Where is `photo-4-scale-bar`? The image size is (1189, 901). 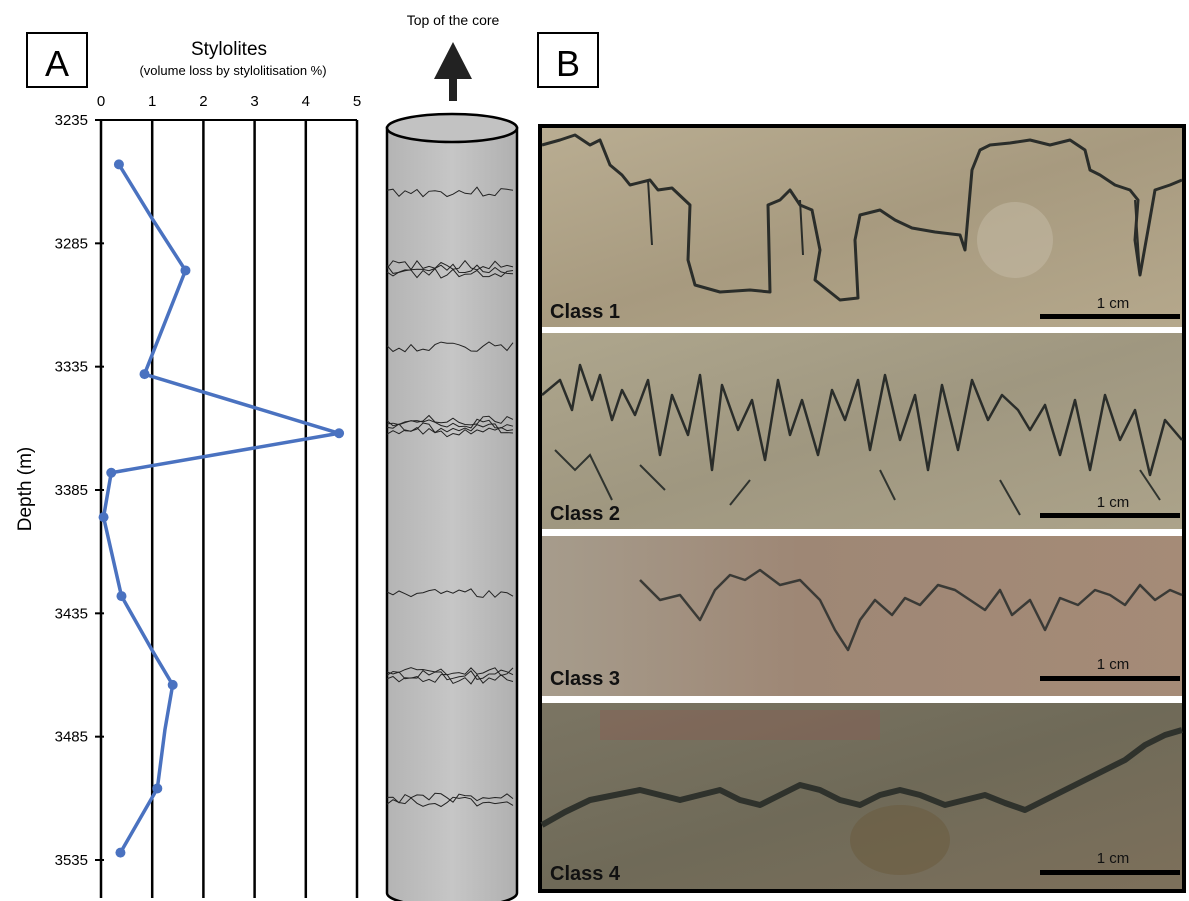
photo-4-scale-bar is located at coordinates (1110, 872).